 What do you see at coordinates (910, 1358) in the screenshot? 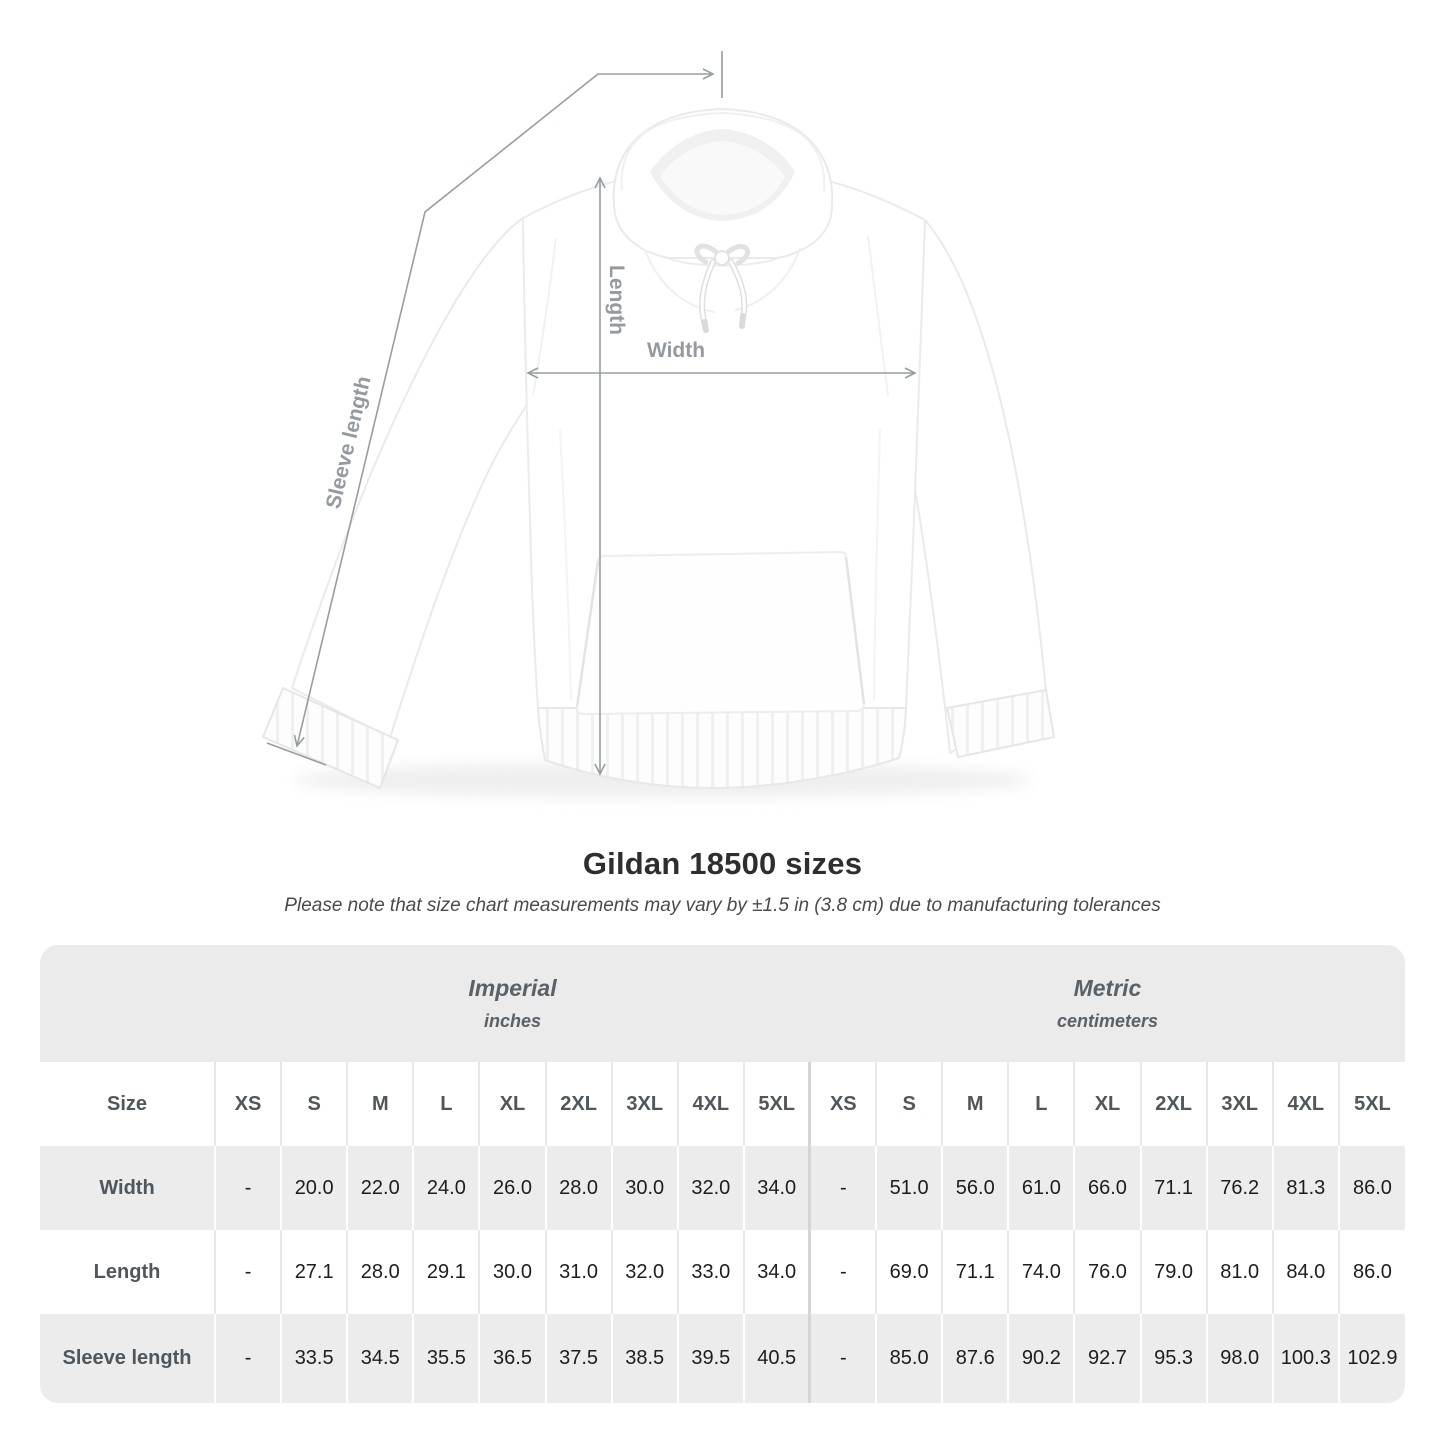
I see `value-cell: 85.0` at bounding box center [910, 1358].